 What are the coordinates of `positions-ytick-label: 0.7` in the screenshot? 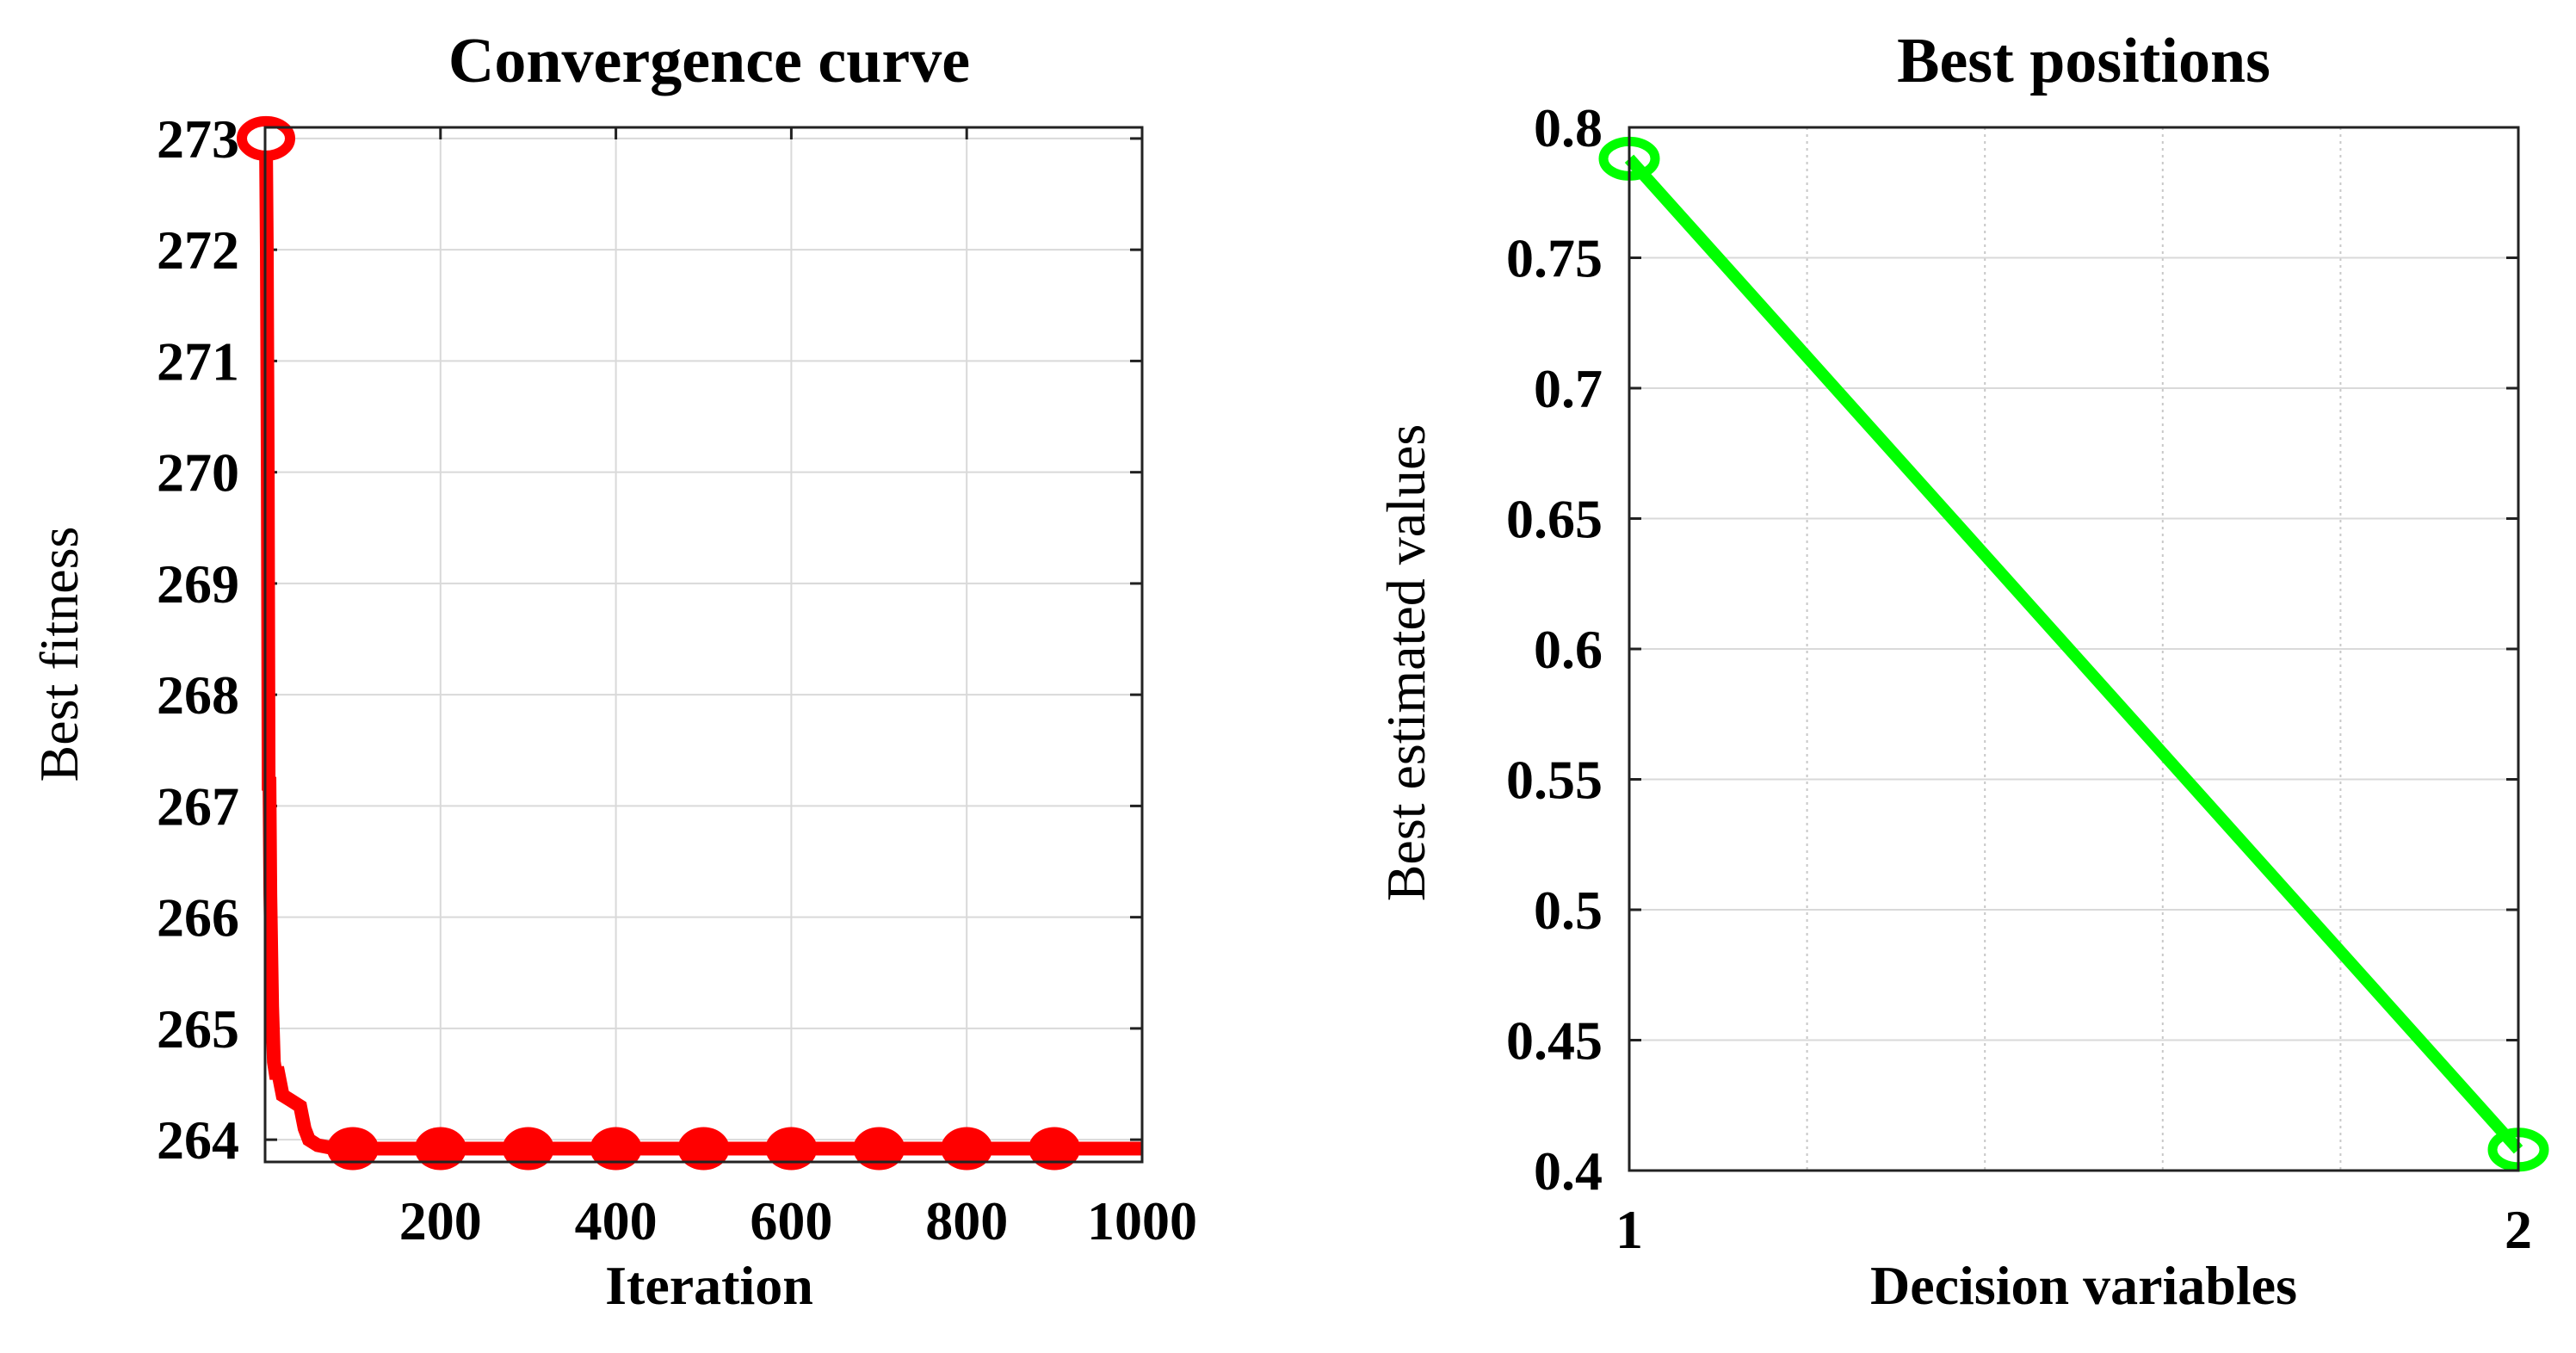 It's located at (1568, 388).